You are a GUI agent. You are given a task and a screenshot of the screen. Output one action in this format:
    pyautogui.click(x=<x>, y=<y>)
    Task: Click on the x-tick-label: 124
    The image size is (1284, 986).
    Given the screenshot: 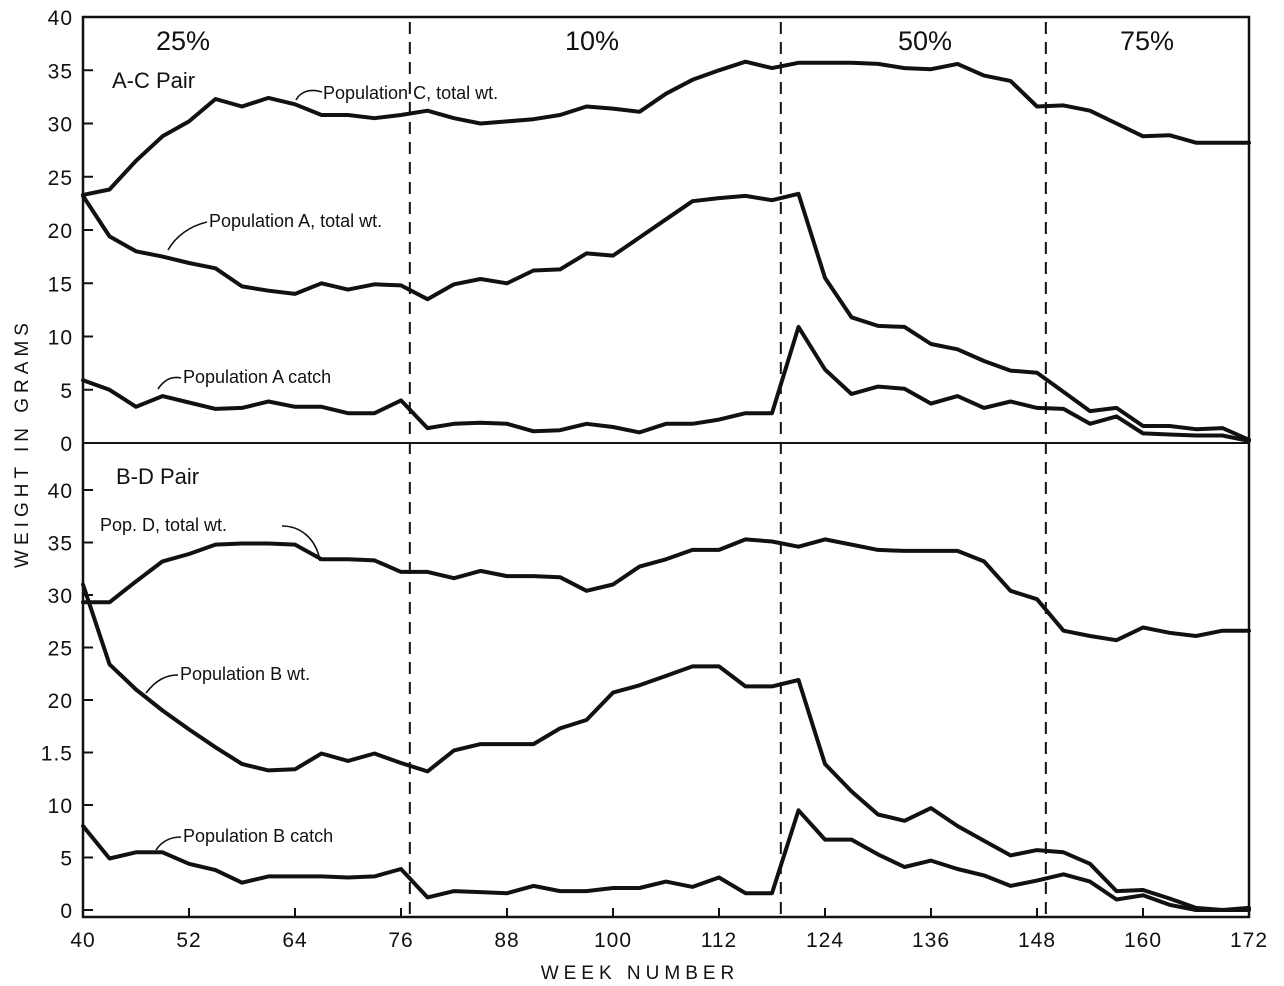 What is the action you would take?
    pyautogui.click(x=825, y=940)
    